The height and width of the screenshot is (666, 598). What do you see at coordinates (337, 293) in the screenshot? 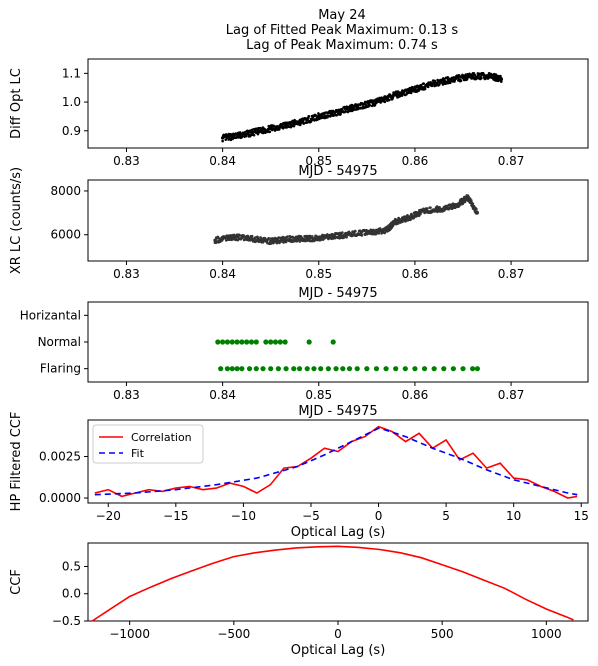
I see `panel-title: MJD - 54975` at bounding box center [337, 293].